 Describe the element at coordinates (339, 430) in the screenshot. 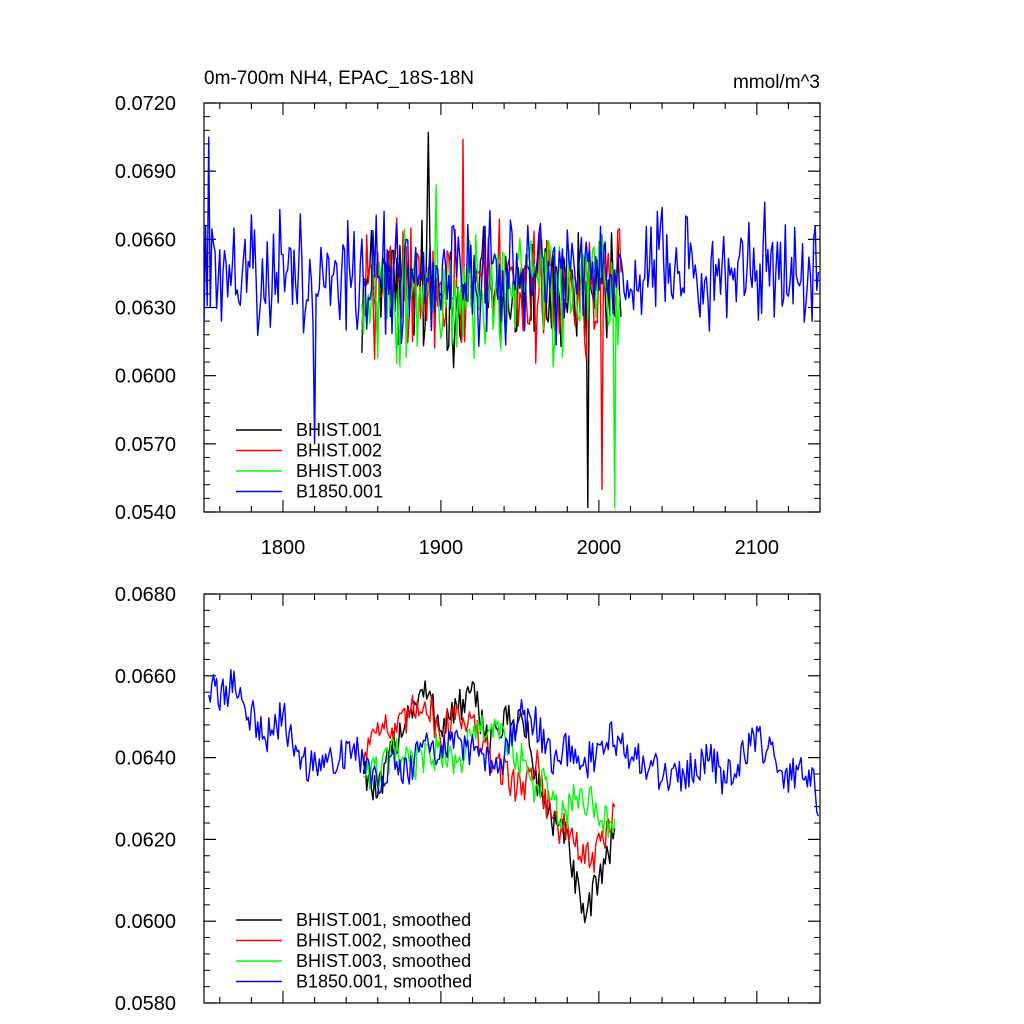

I see `legend-label-0: BHIST.001` at that location.